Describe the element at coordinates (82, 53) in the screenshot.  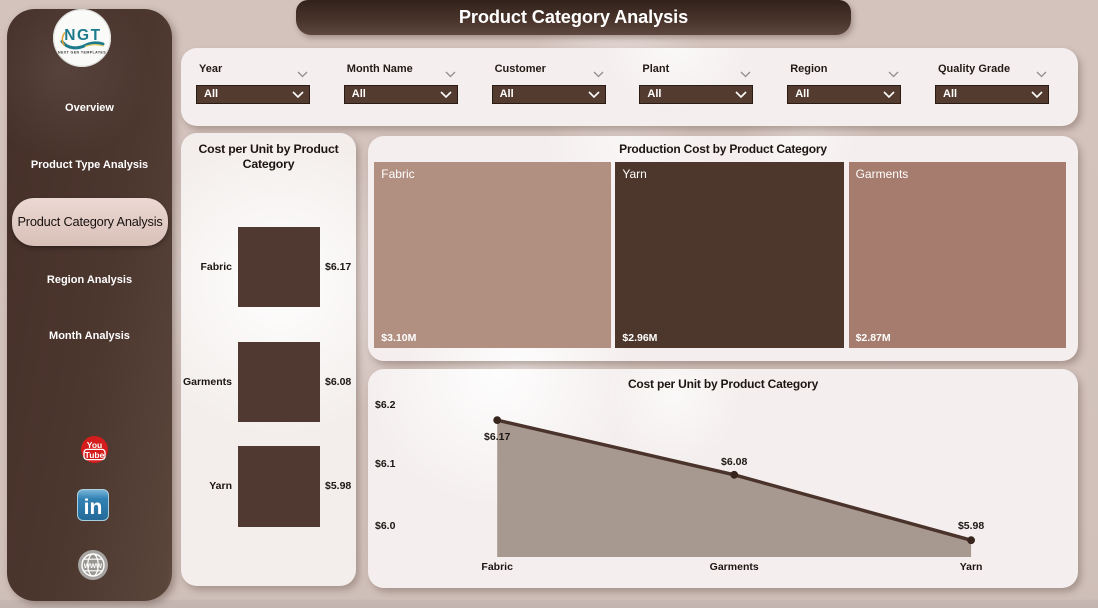
I see `svg-text: NEXT GEN TEMPLATES` at that location.